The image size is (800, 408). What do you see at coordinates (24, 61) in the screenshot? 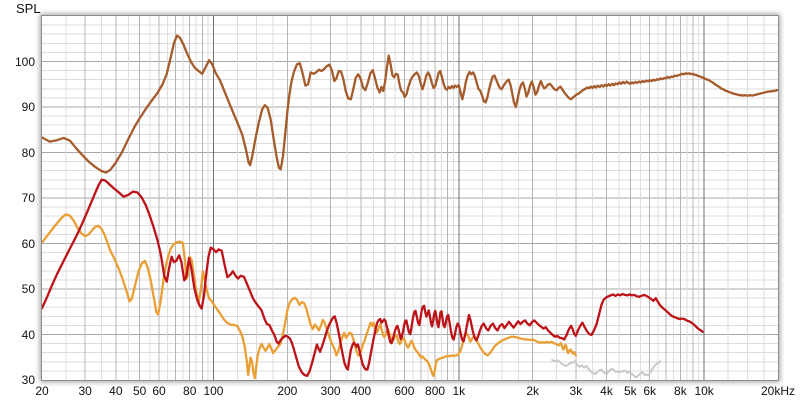
I see `y-tick-label: 100` at bounding box center [24, 61].